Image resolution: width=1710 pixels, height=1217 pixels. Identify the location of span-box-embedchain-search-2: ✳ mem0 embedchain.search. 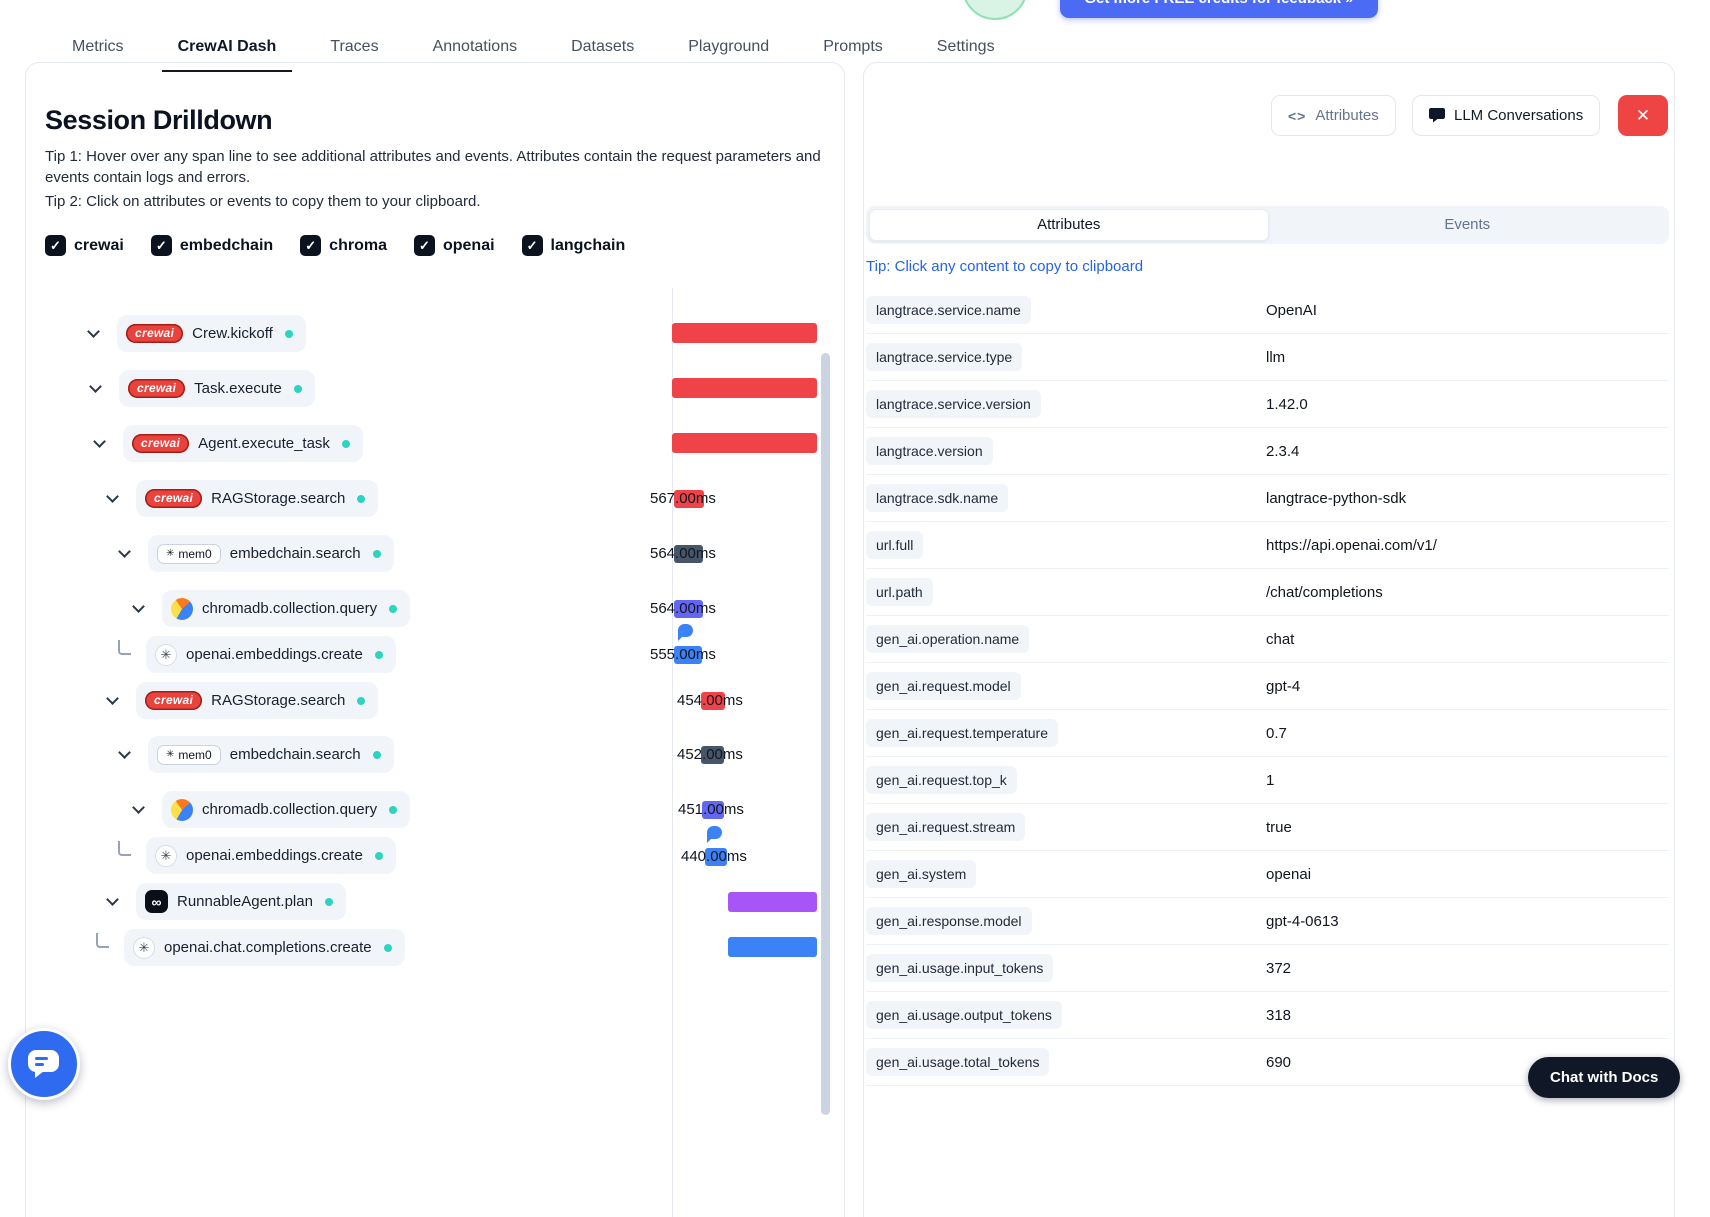
(271, 754).